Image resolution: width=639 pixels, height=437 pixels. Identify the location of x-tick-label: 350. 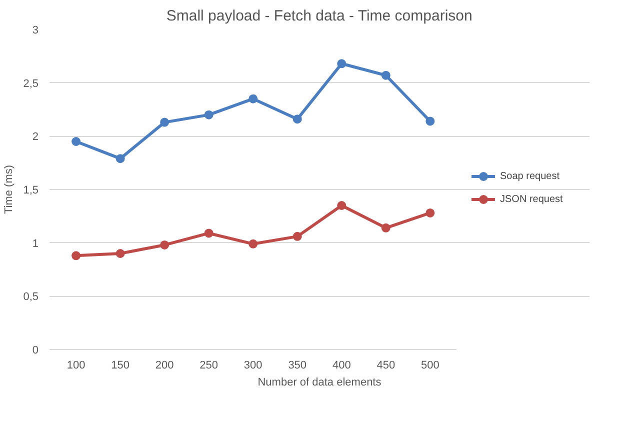
(297, 366).